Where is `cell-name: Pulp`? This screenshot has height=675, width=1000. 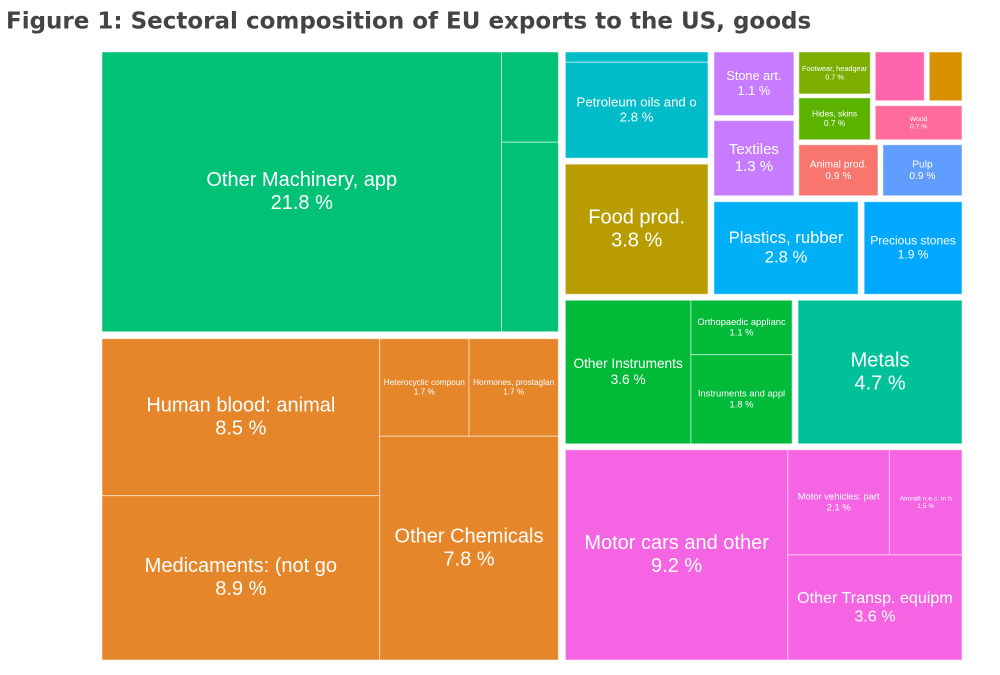 cell-name: Pulp is located at coordinates (922, 164).